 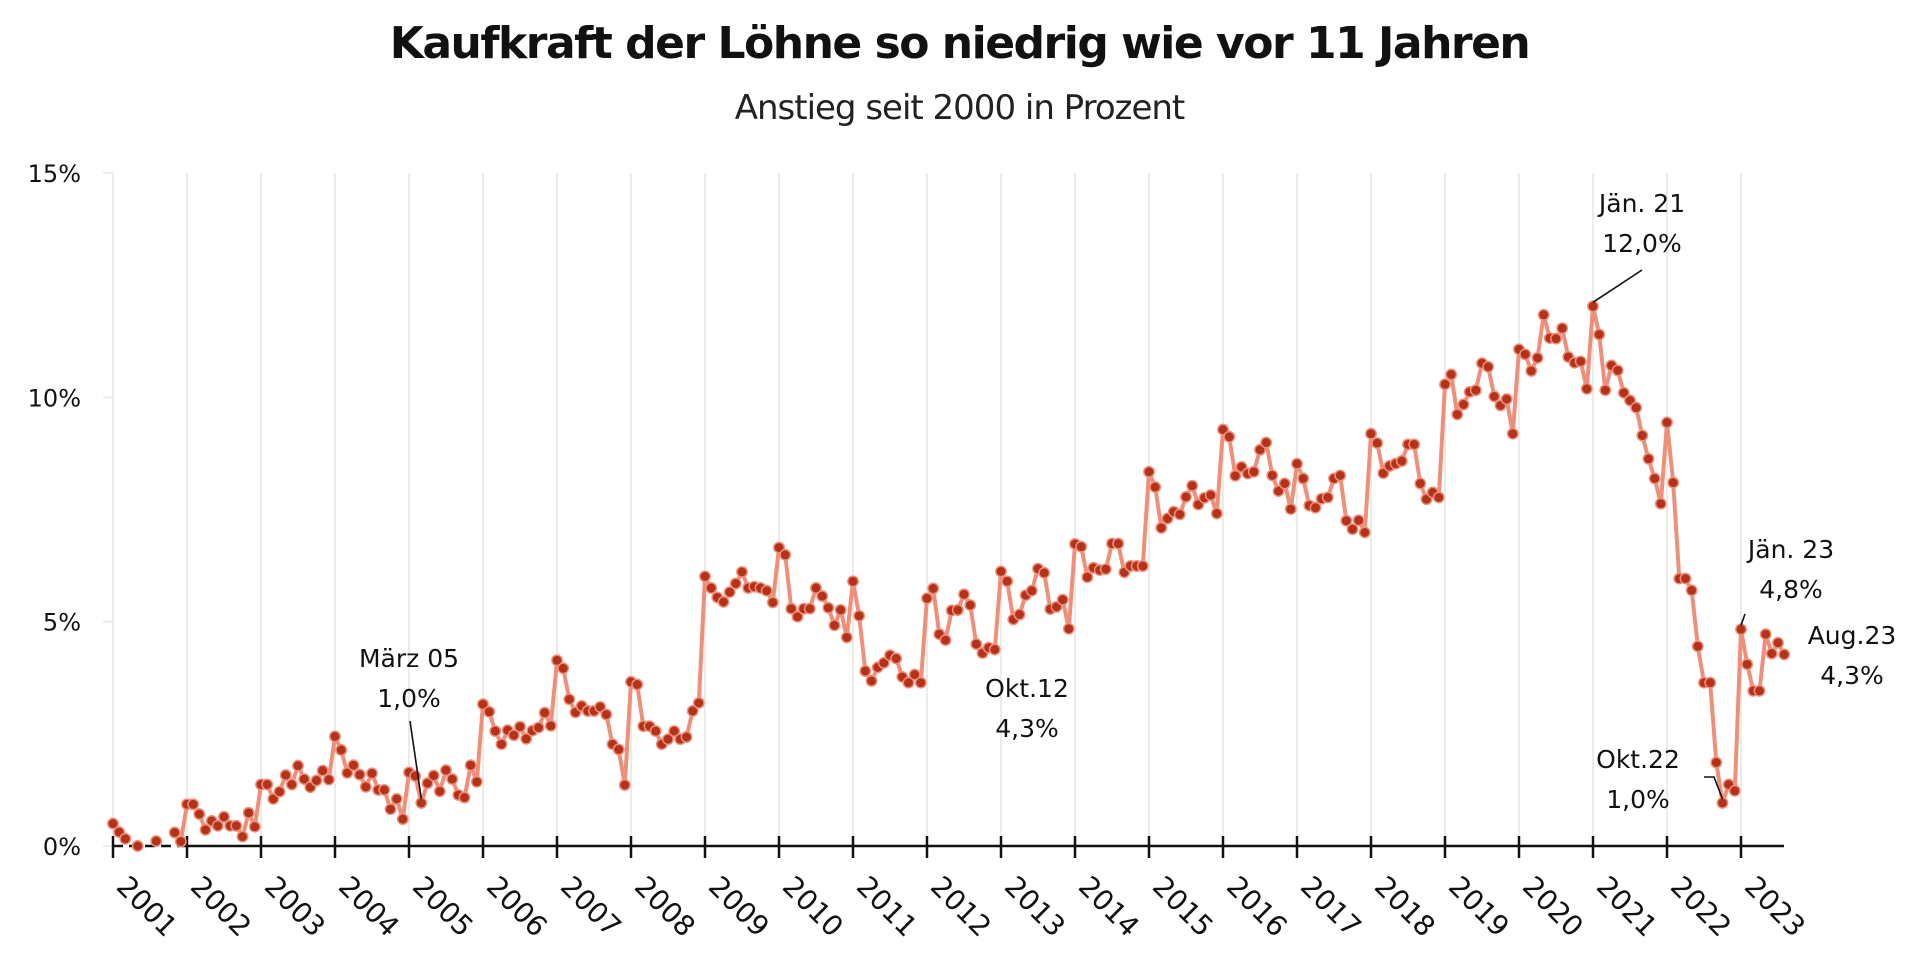 What do you see at coordinates (295, 907) in the screenshot?
I see `x-tick-label: 2003` at bounding box center [295, 907].